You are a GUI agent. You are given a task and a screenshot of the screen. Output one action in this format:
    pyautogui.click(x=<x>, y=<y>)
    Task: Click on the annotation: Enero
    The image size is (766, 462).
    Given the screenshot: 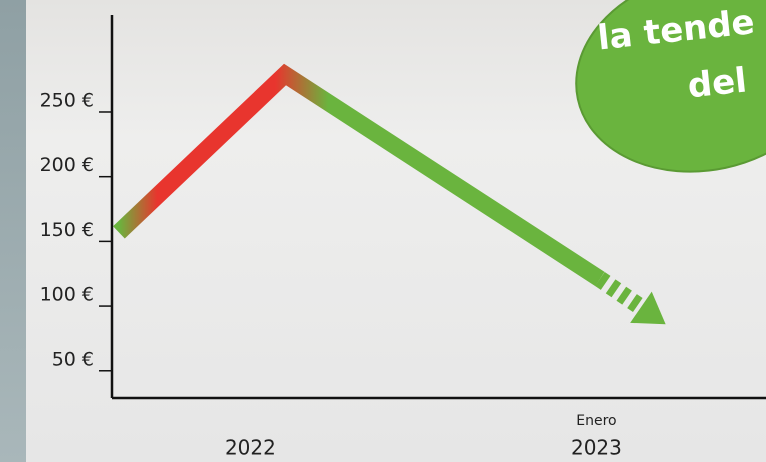 What is the action you would take?
    pyautogui.click(x=596, y=421)
    